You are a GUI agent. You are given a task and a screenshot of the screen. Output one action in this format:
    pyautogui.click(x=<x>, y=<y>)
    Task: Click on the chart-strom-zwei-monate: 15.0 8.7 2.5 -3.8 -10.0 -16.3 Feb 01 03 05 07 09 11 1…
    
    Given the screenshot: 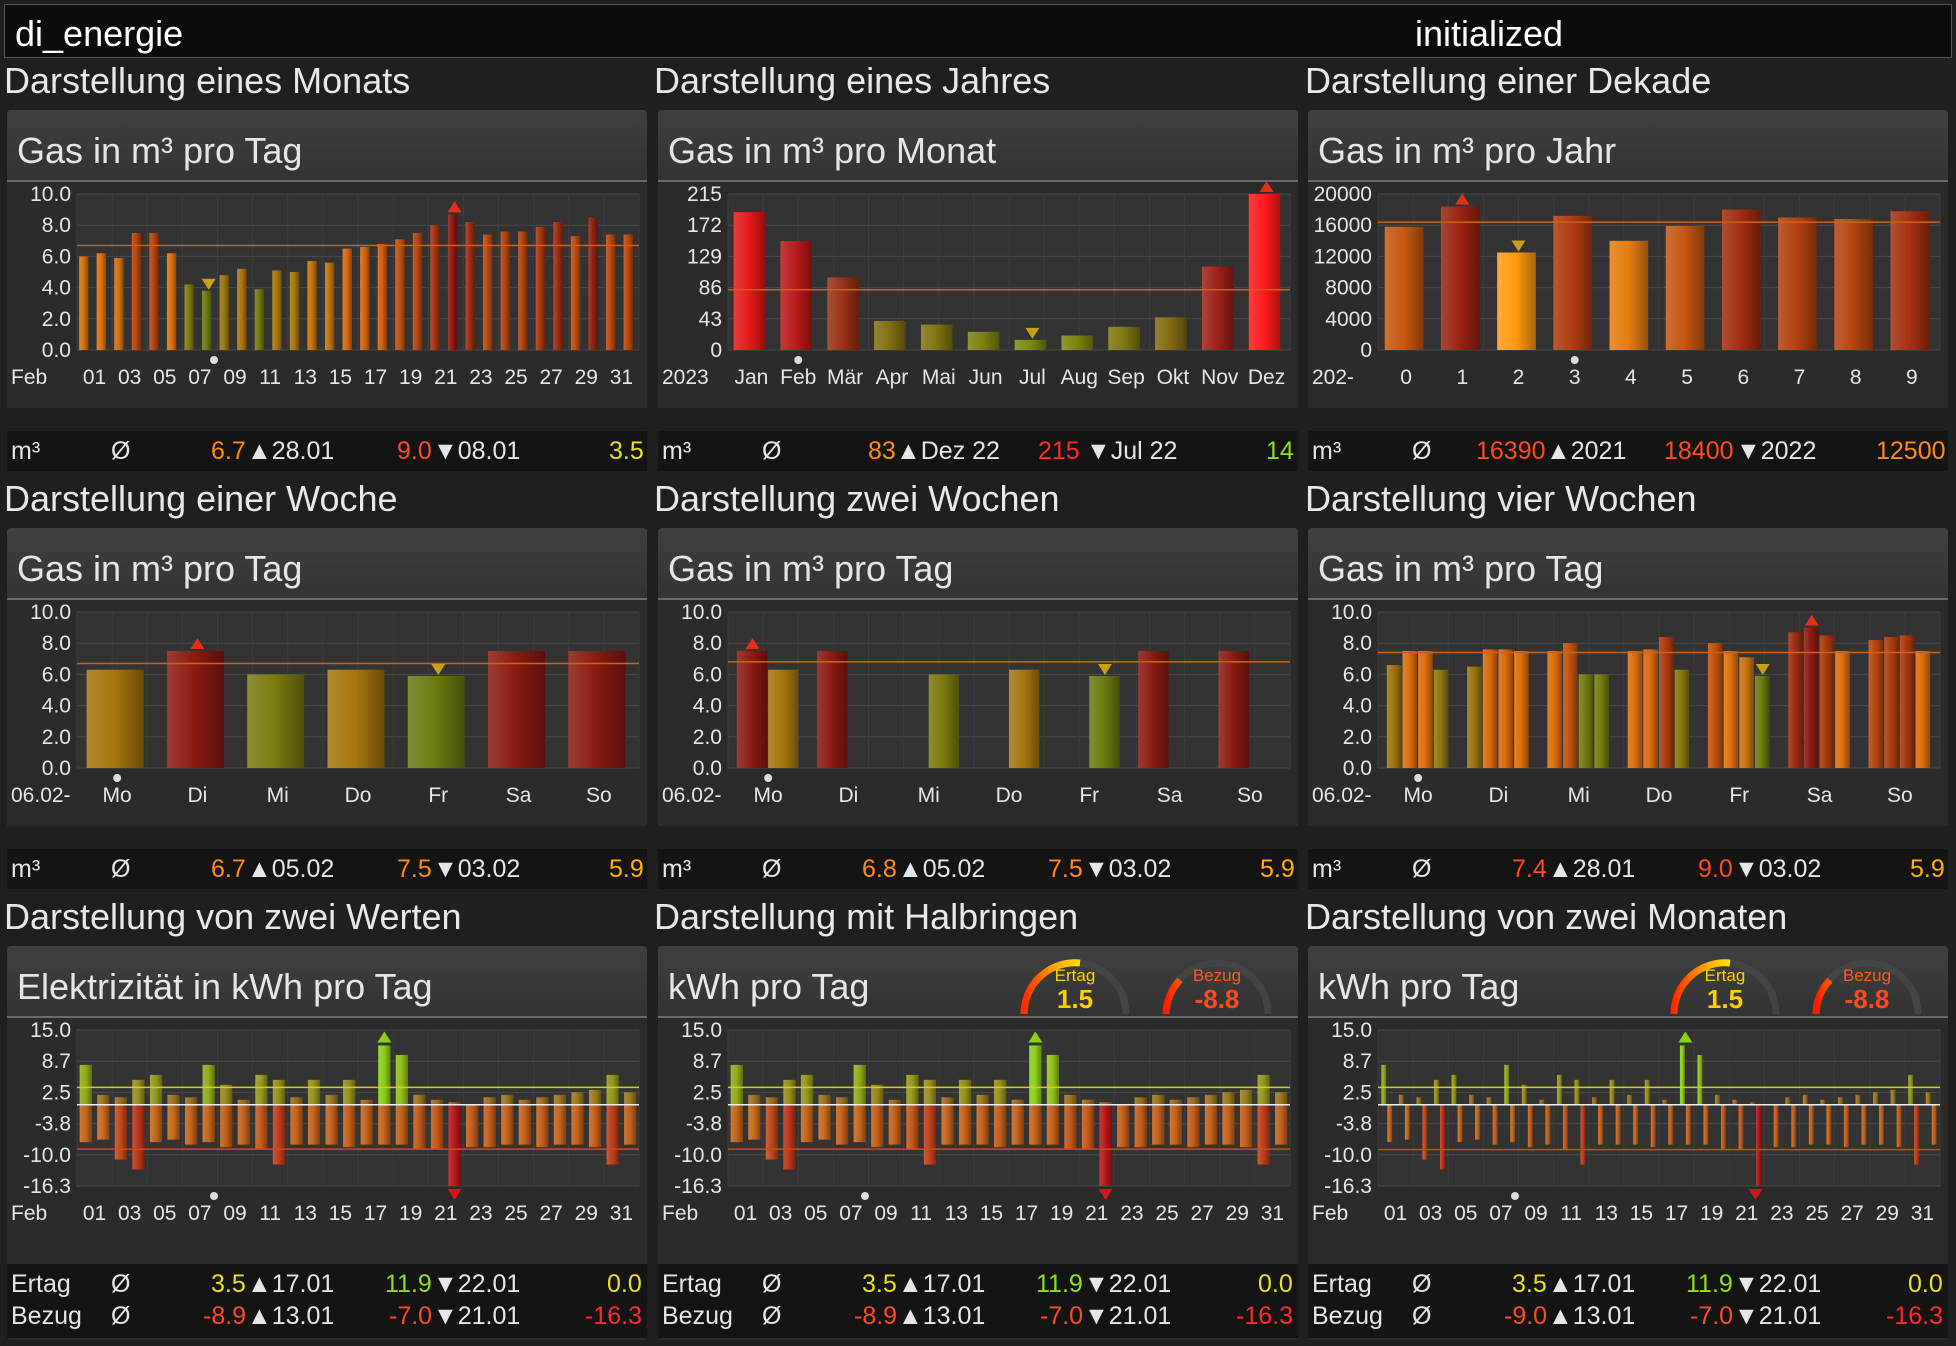 What is the action you would take?
    pyautogui.click(x=1628, y=1131)
    